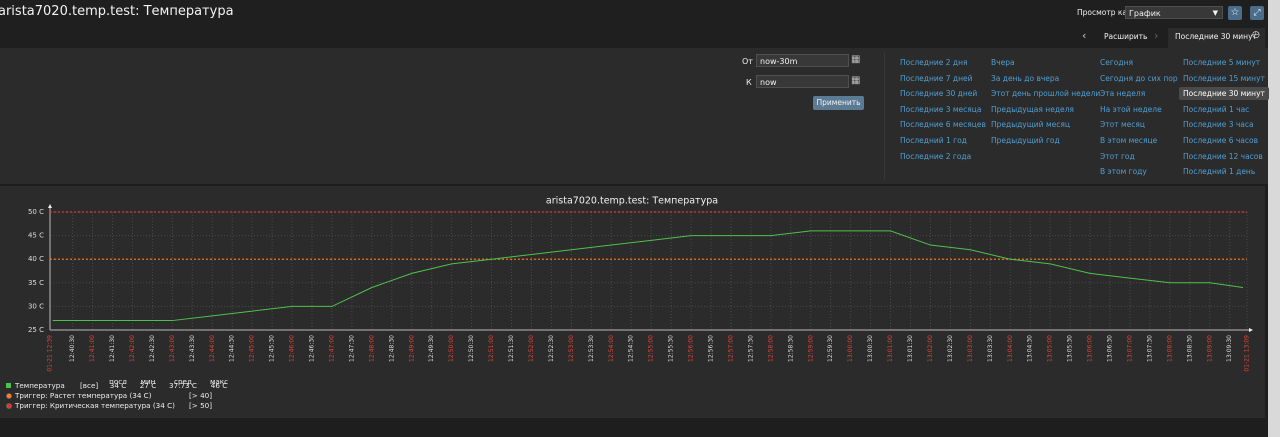  What do you see at coordinates (1222, 62) in the screenshot?
I see `quick-range-link: Последние 5 минут` at bounding box center [1222, 62].